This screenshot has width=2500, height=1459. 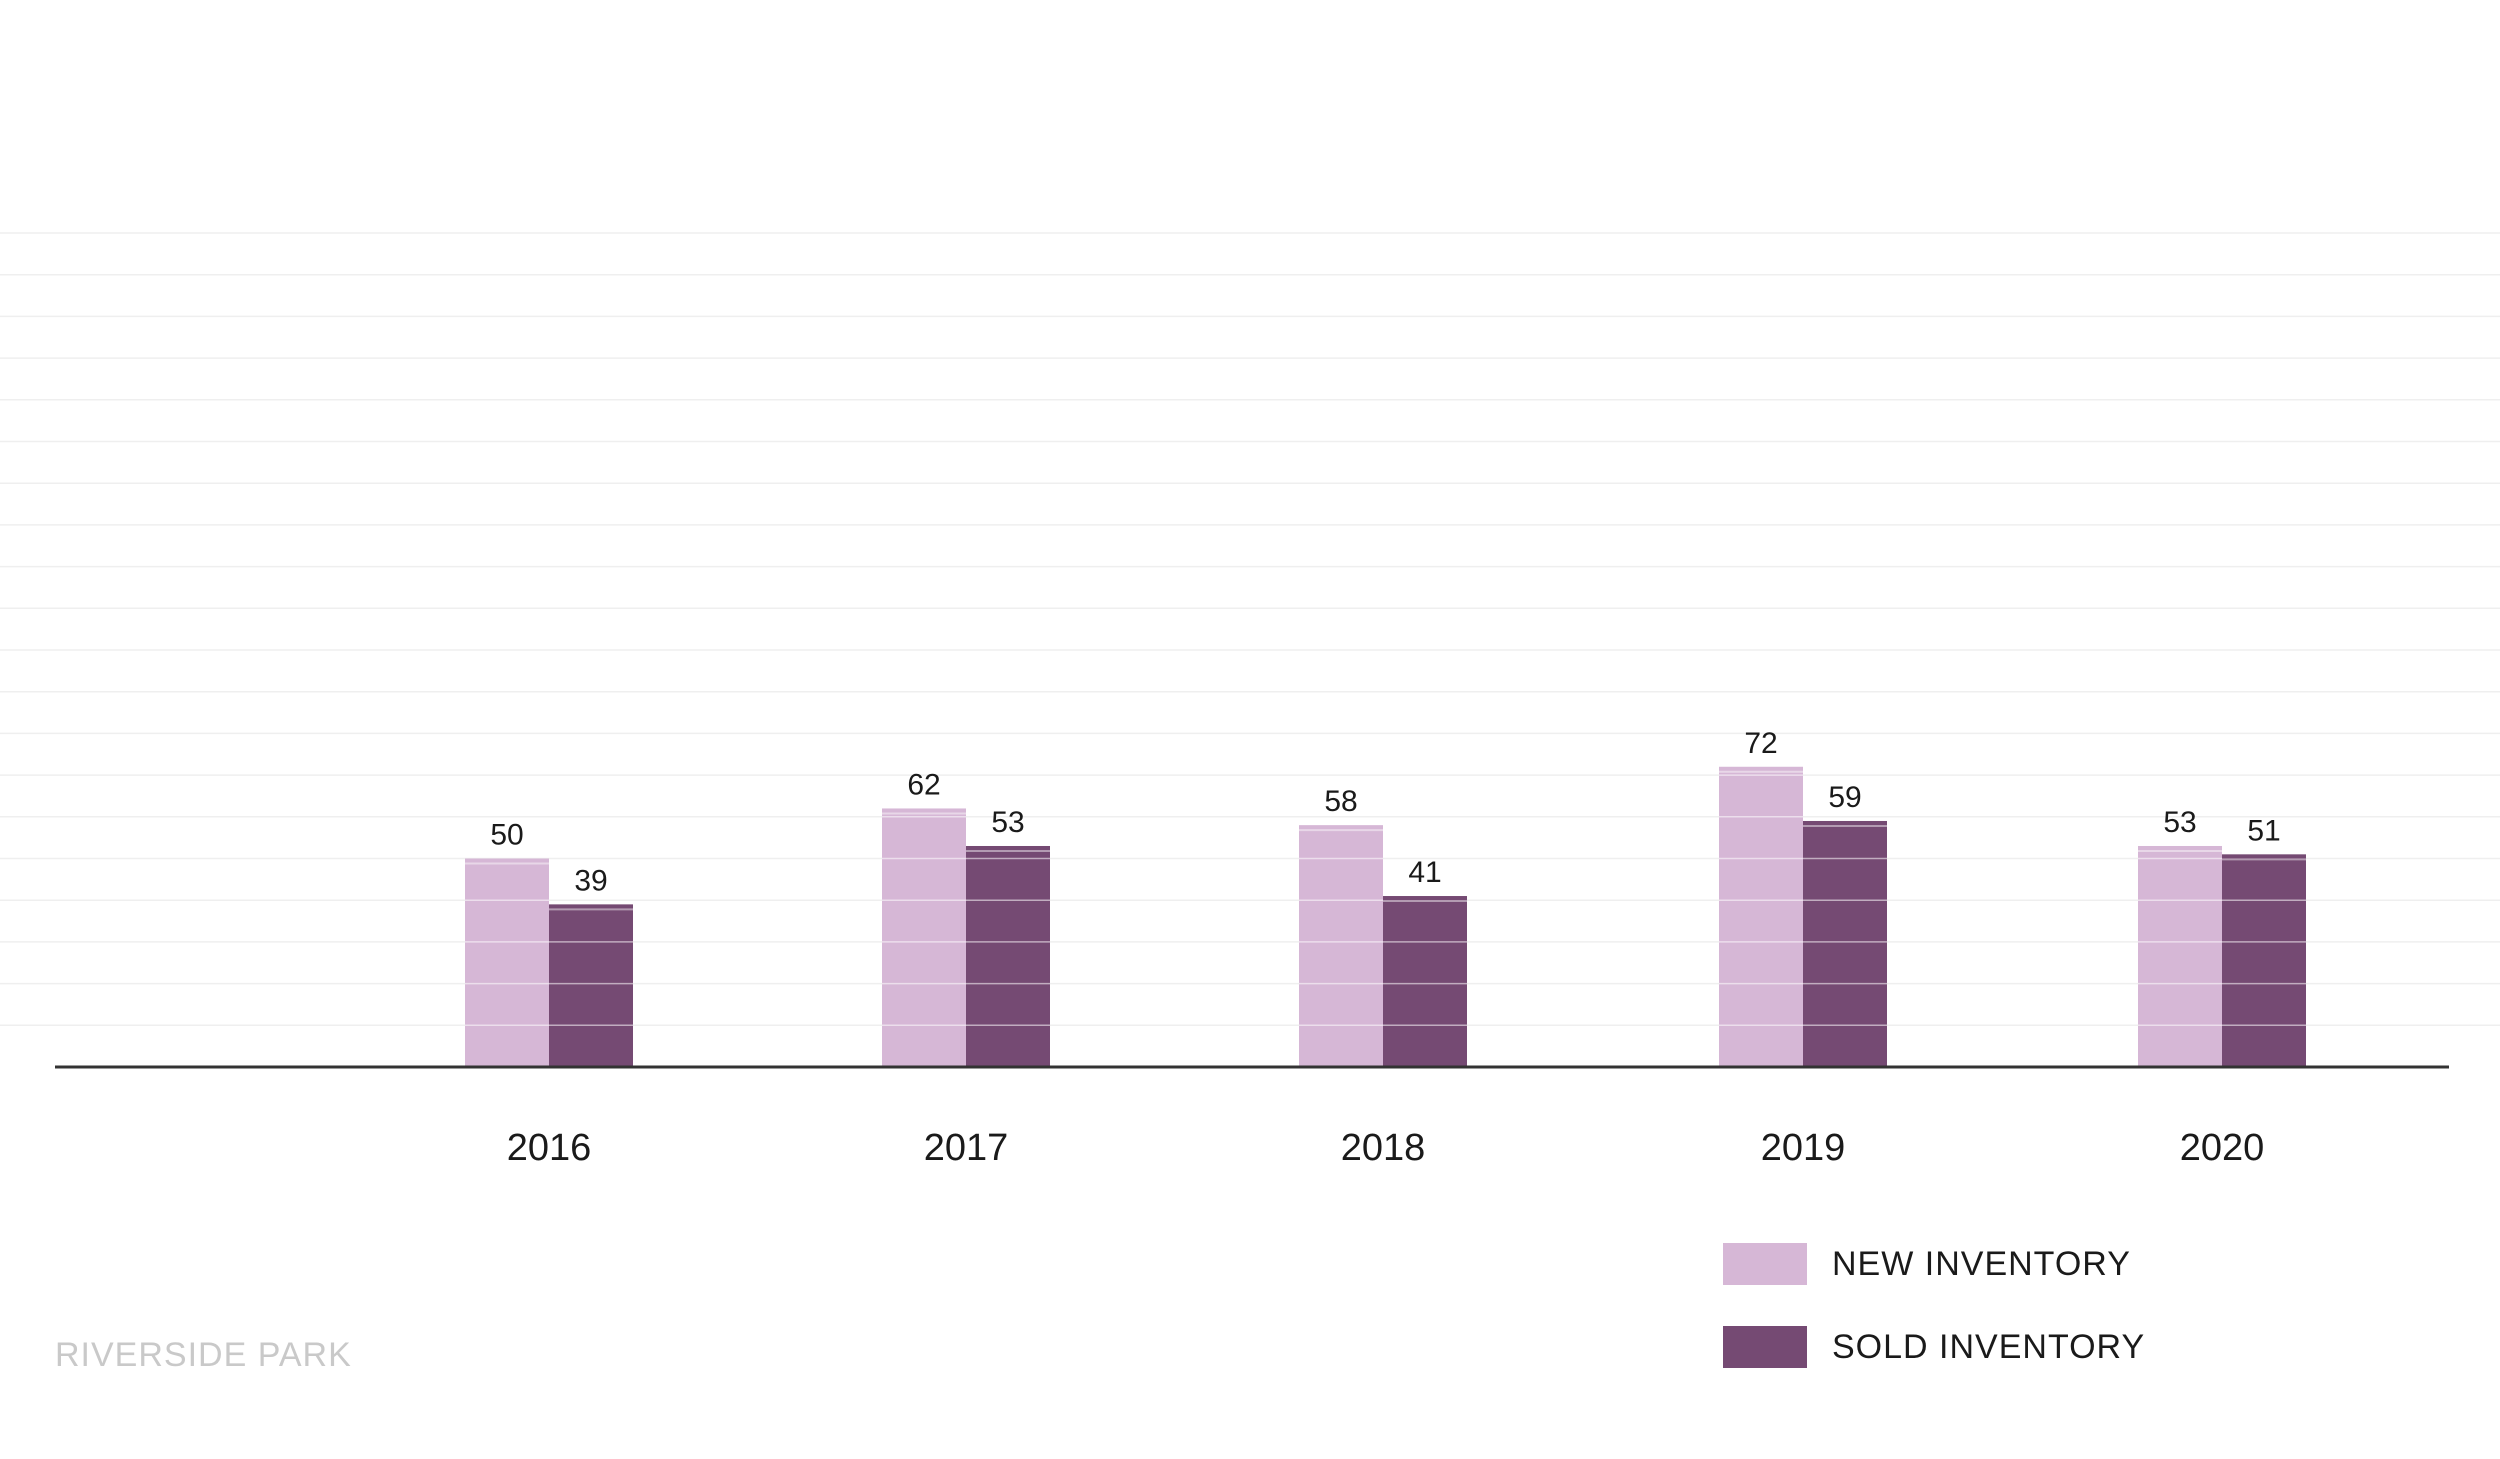 I want to click on x-tick-label-2017: 2017, so click(x=966, y=1148).